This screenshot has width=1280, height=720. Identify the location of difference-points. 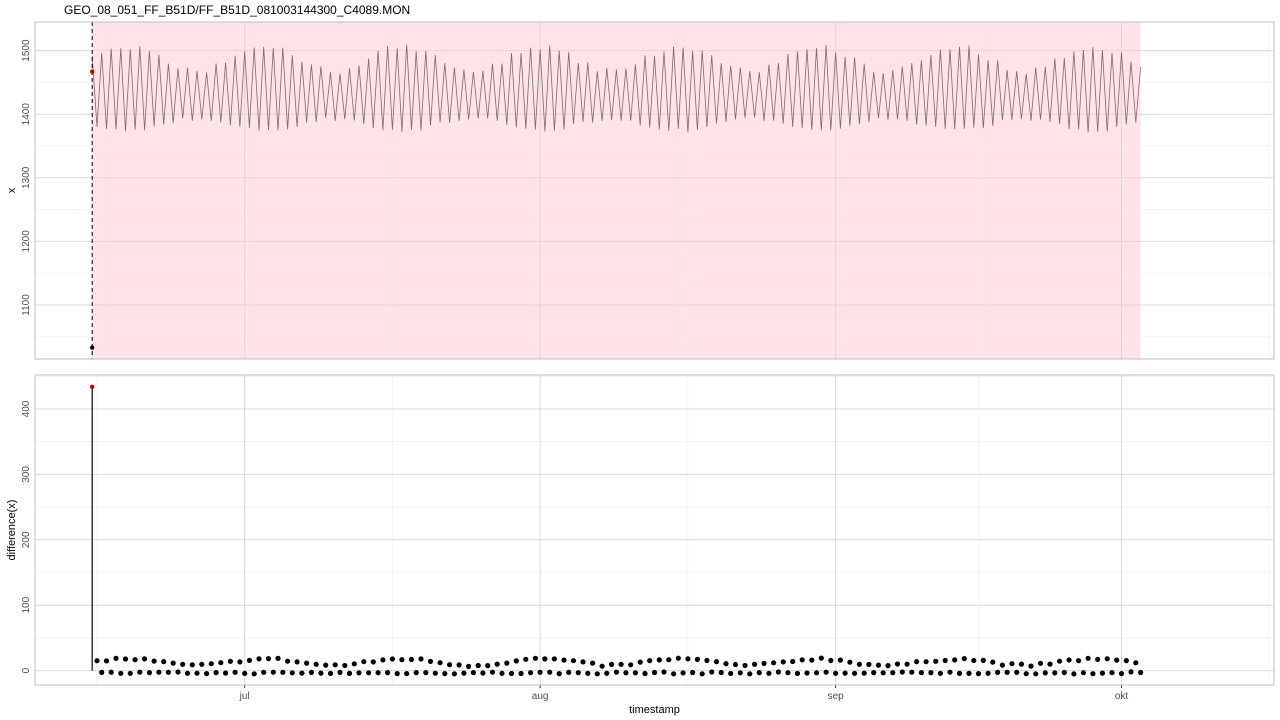
(619, 666).